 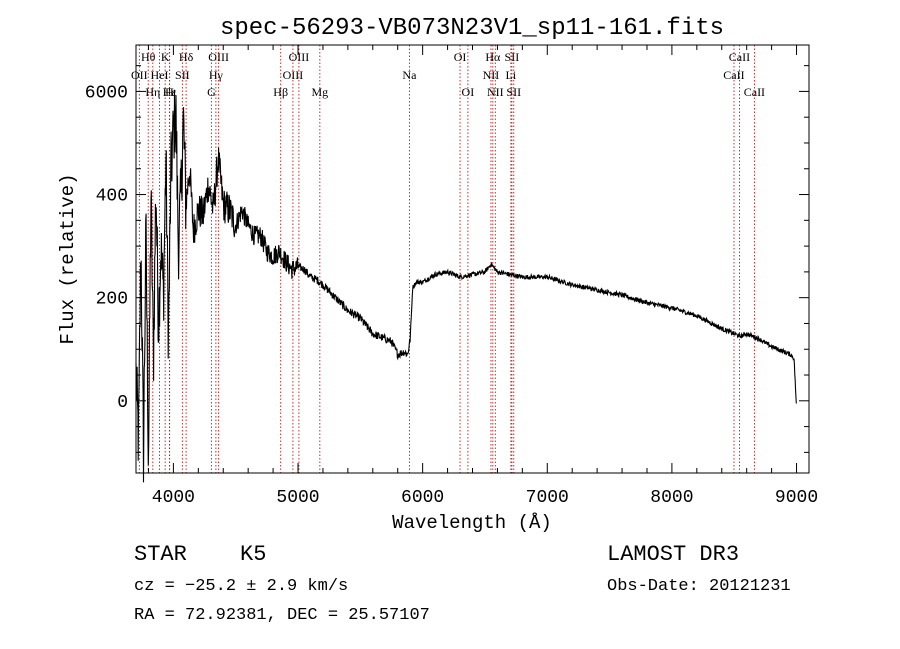 I want to click on line-label: Mg, so click(x=319, y=92).